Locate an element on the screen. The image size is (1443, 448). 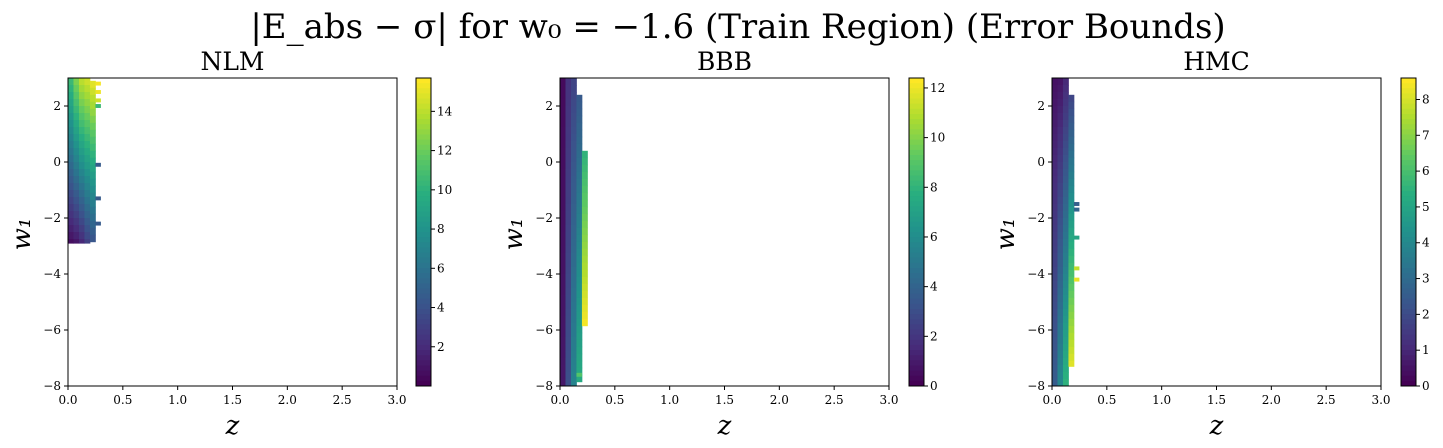
x-tick-label: 1.0 is located at coordinates (1161, 400).